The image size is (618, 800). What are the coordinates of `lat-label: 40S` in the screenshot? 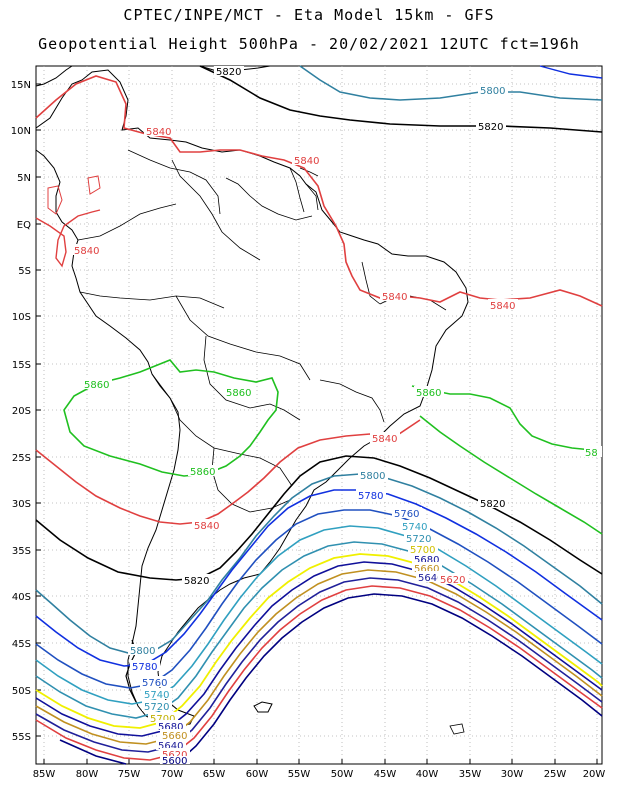 It's located at (21, 597).